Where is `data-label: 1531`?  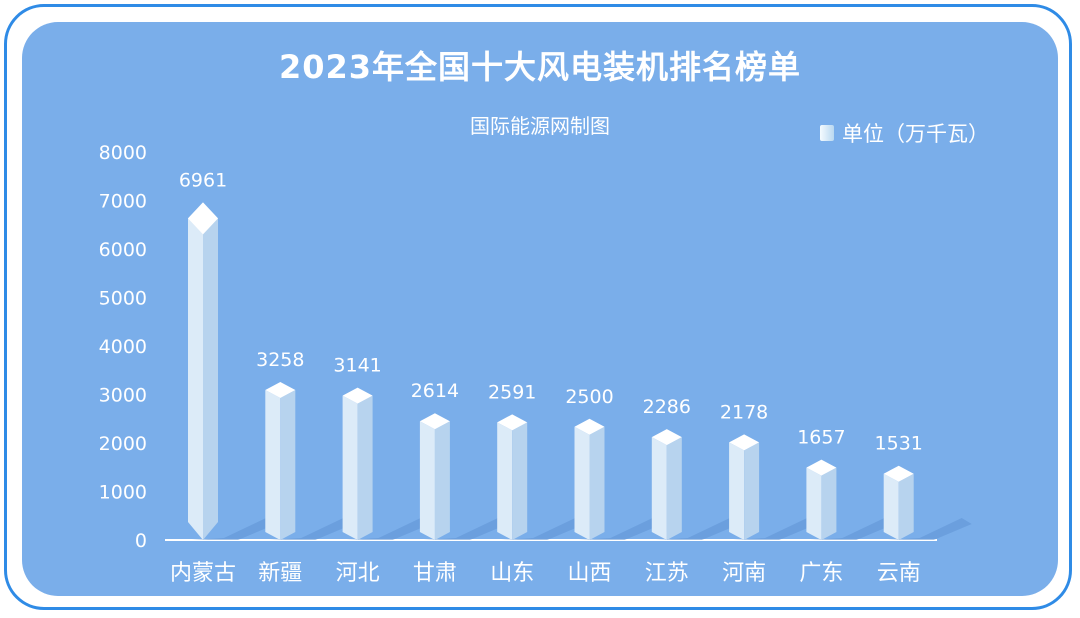 data-label: 1531 is located at coordinates (899, 444).